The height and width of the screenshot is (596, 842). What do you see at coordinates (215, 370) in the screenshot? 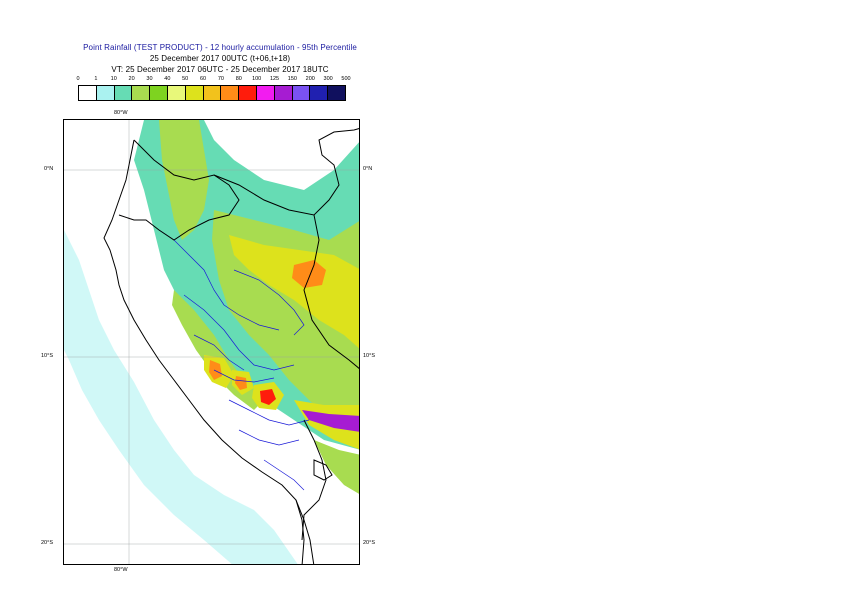
I see `andes-orange-spot-west` at bounding box center [215, 370].